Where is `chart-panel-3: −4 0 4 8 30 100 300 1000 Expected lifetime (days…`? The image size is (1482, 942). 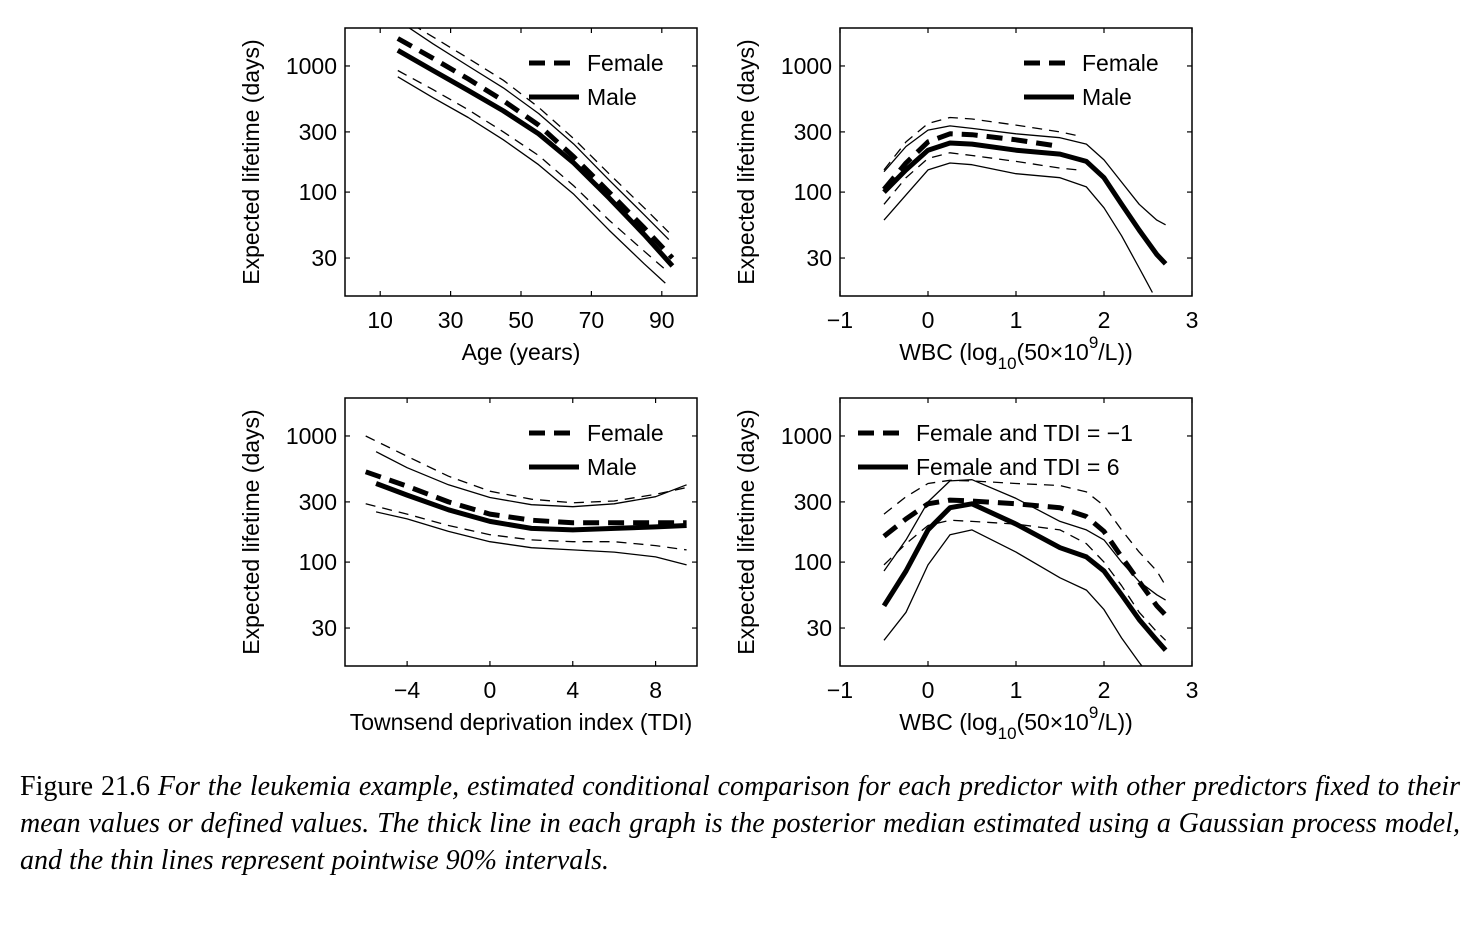 chart-panel-3: −4 0 4 8 30 100 300 1000 Expected lifetime (days… is located at coordinates (468, 566).